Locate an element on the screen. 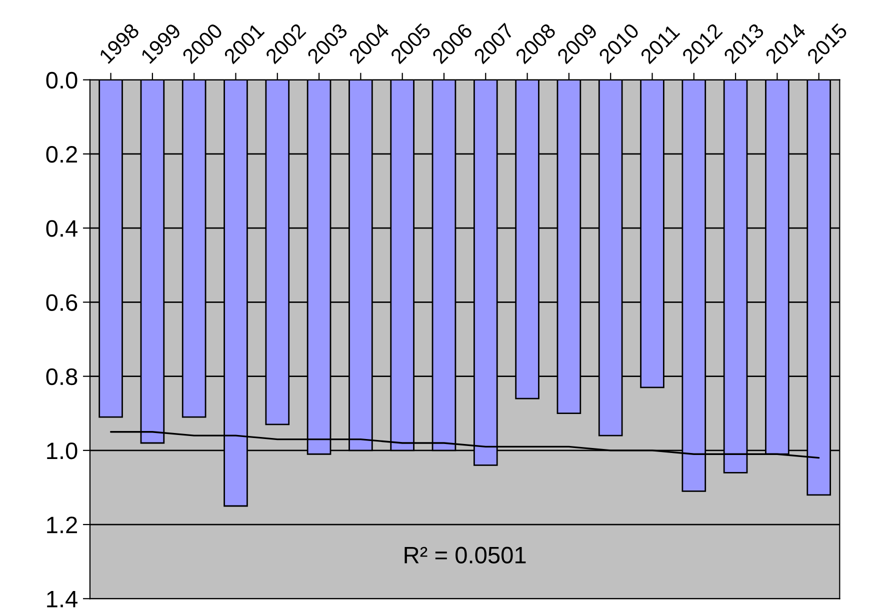 The image size is (882, 614). y-tick-label: 0.6 is located at coordinates (62, 302).